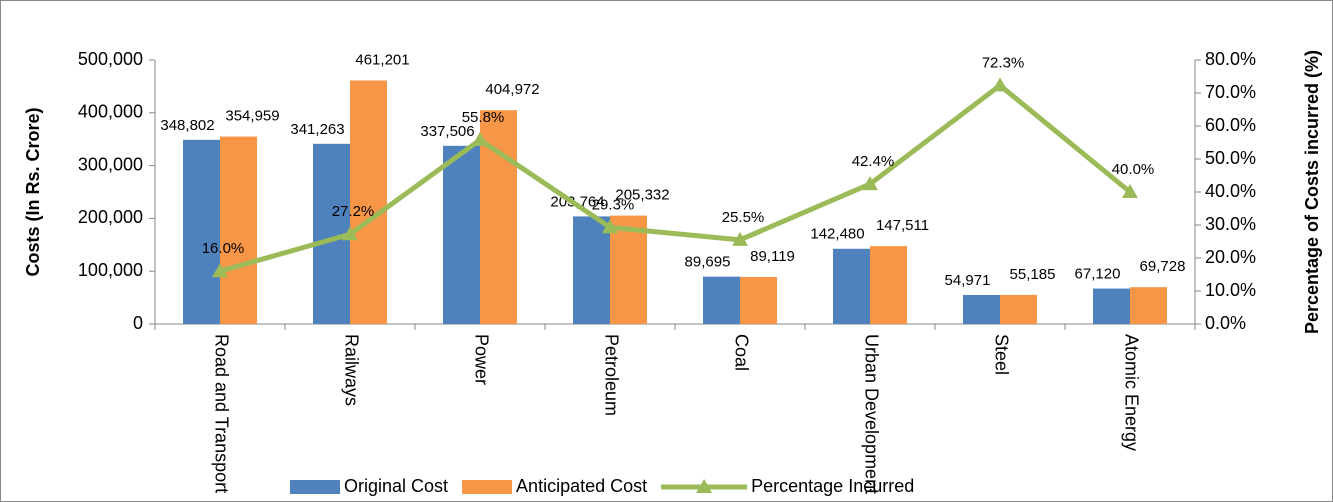 The width and height of the screenshot is (1333, 502). Describe the element at coordinates (110, 217) in the screenshot. I see `y-tick-label: 200,000` at that location.